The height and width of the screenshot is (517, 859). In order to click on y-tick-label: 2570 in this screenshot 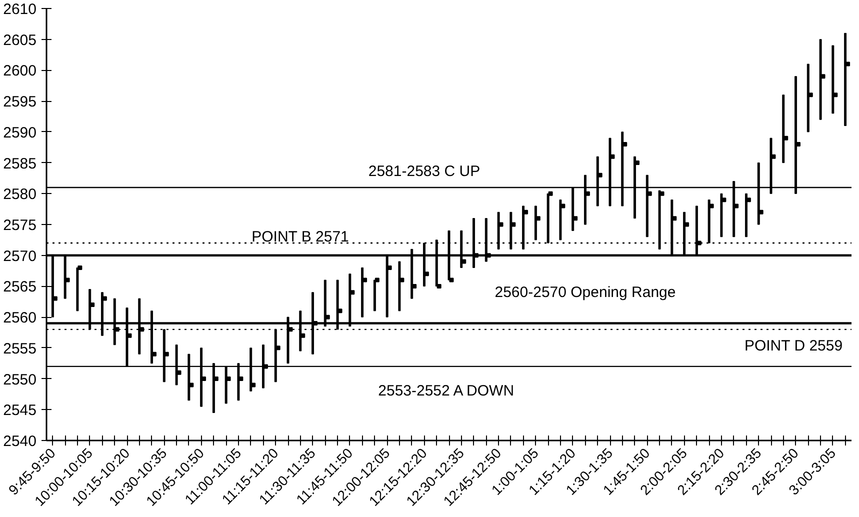, I will do `click(20, 256)`.